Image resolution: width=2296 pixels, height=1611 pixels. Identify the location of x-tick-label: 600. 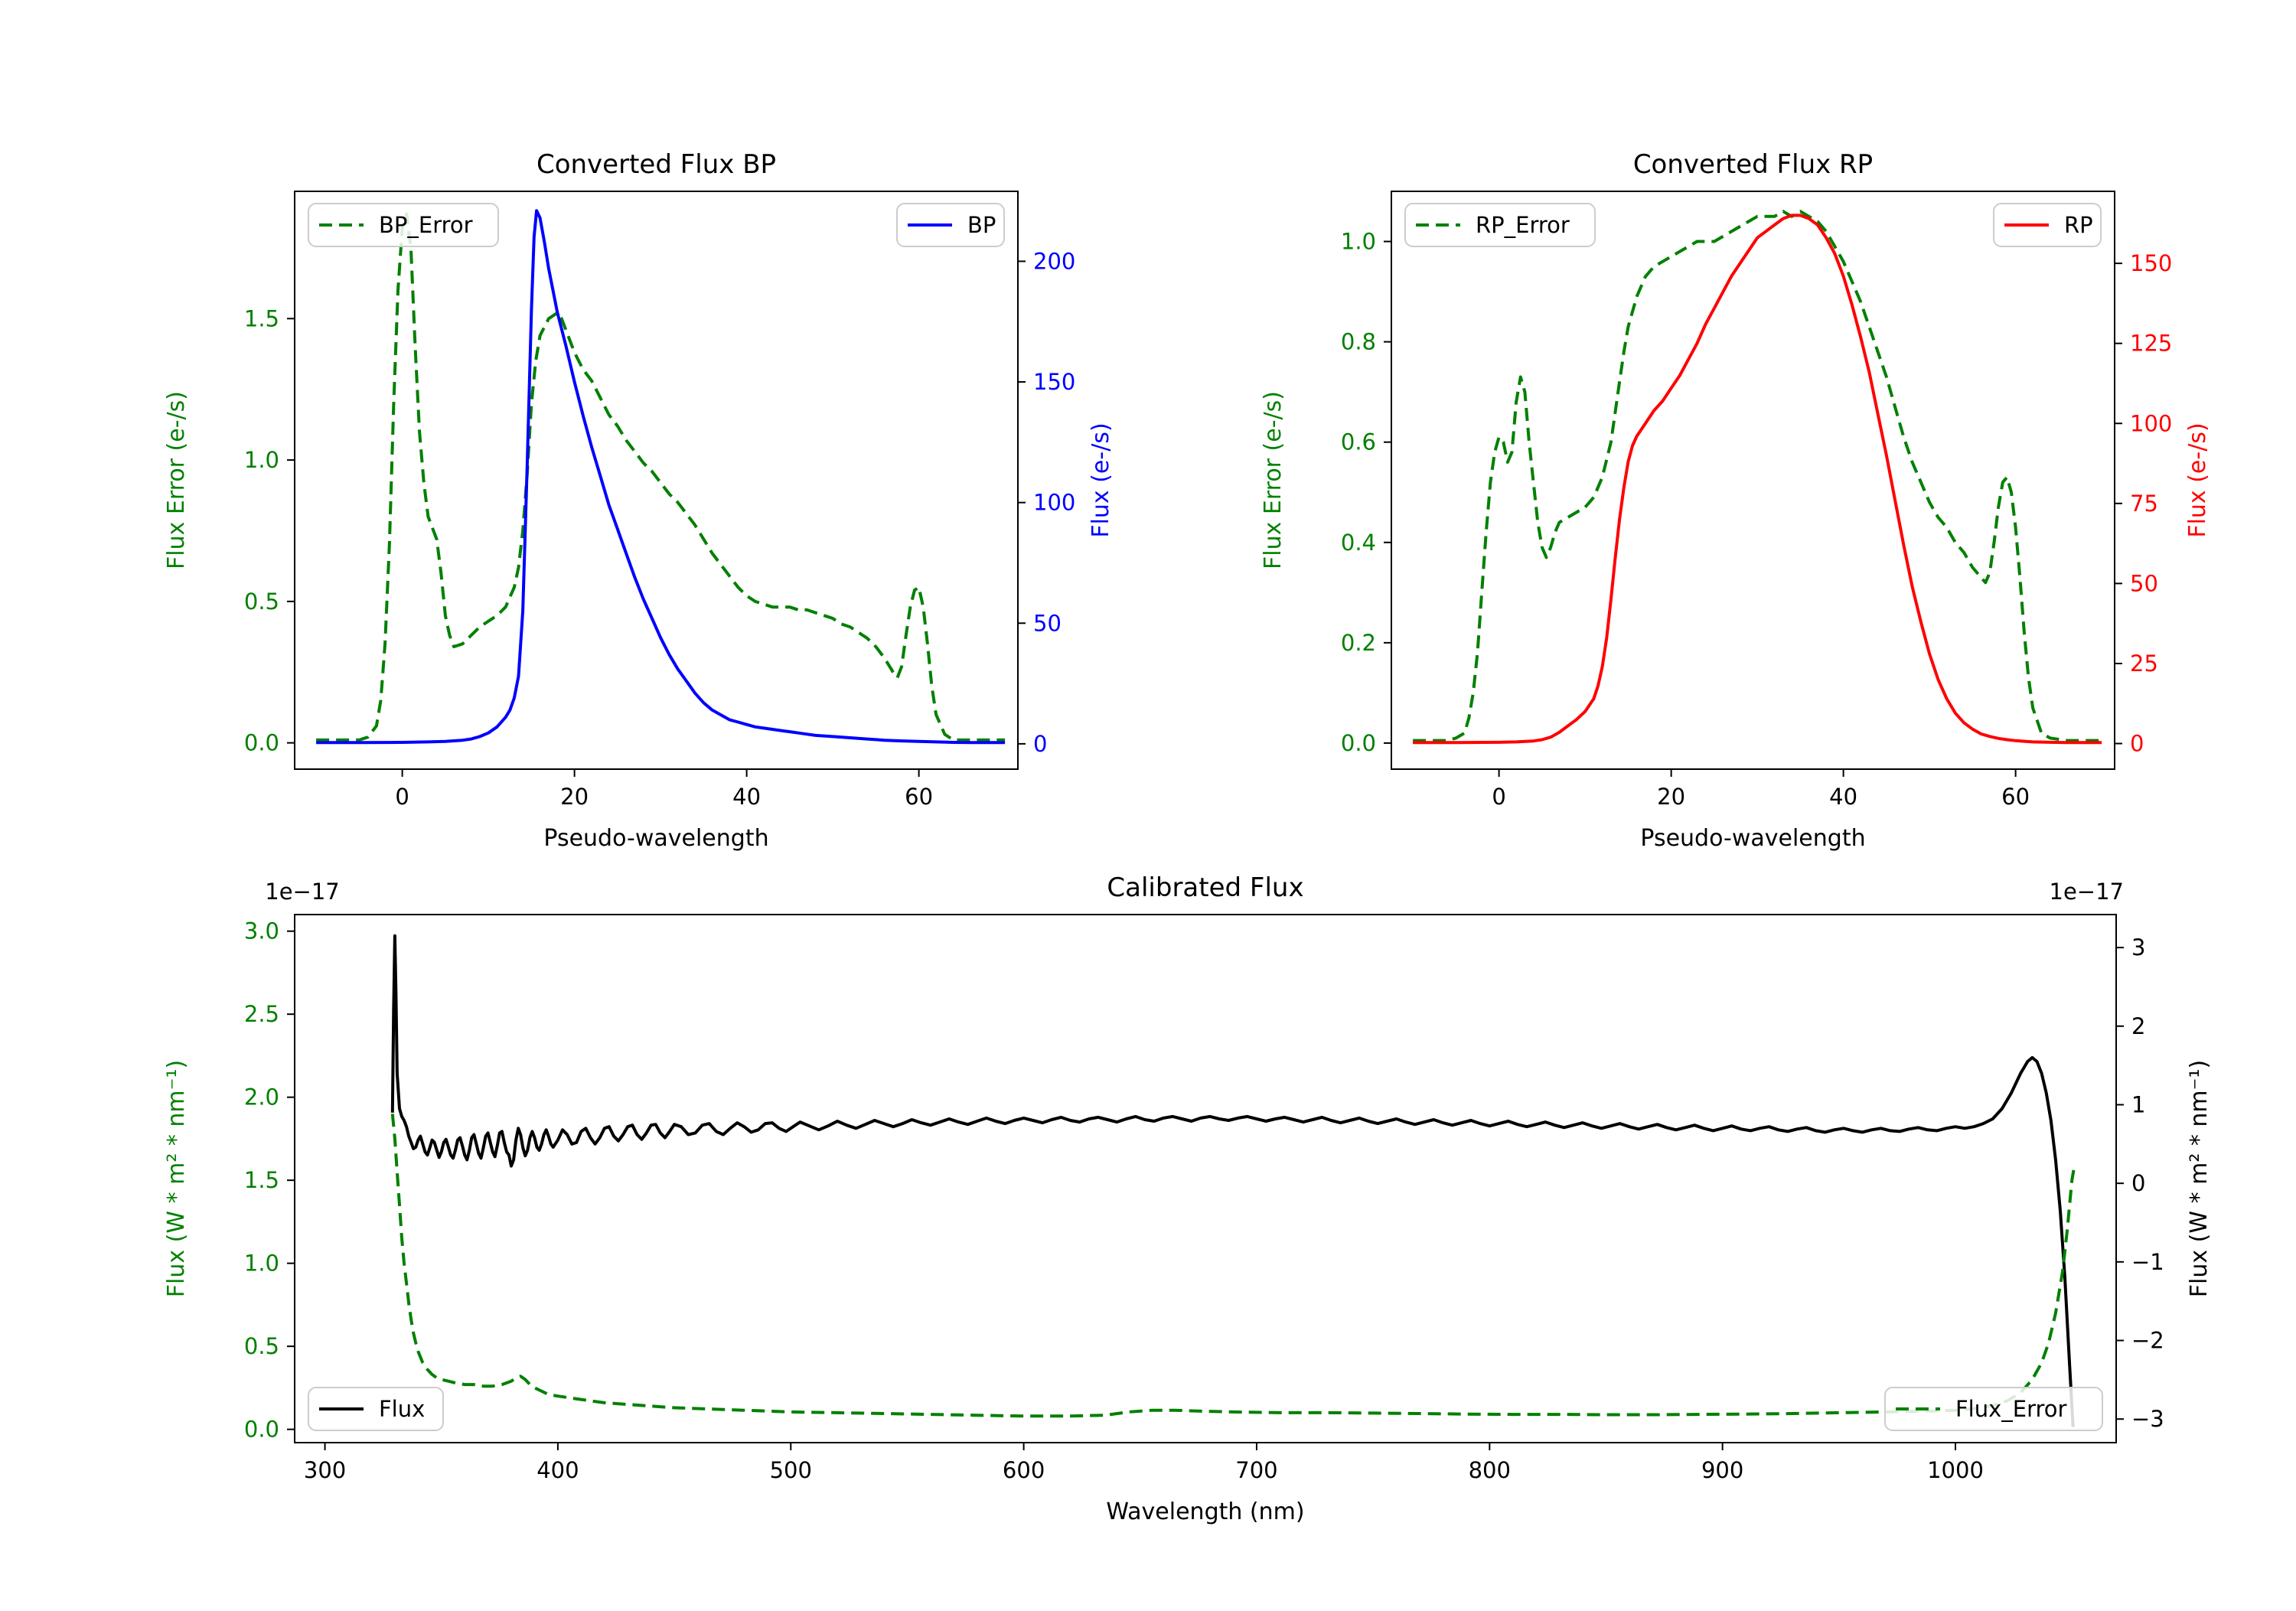
(1024, 1470).